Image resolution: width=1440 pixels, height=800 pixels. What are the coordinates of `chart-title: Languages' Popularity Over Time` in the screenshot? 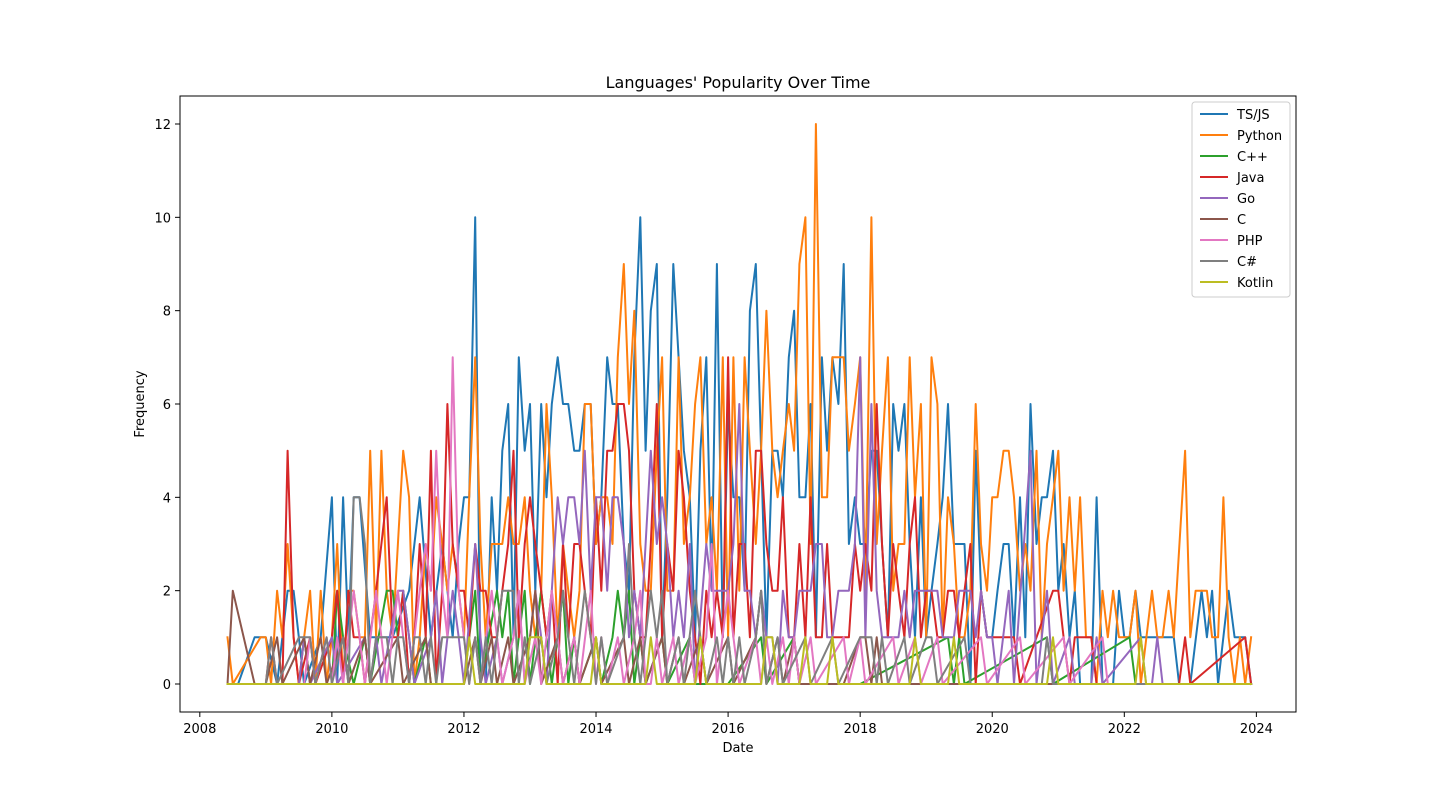 It's located at (738, 82).